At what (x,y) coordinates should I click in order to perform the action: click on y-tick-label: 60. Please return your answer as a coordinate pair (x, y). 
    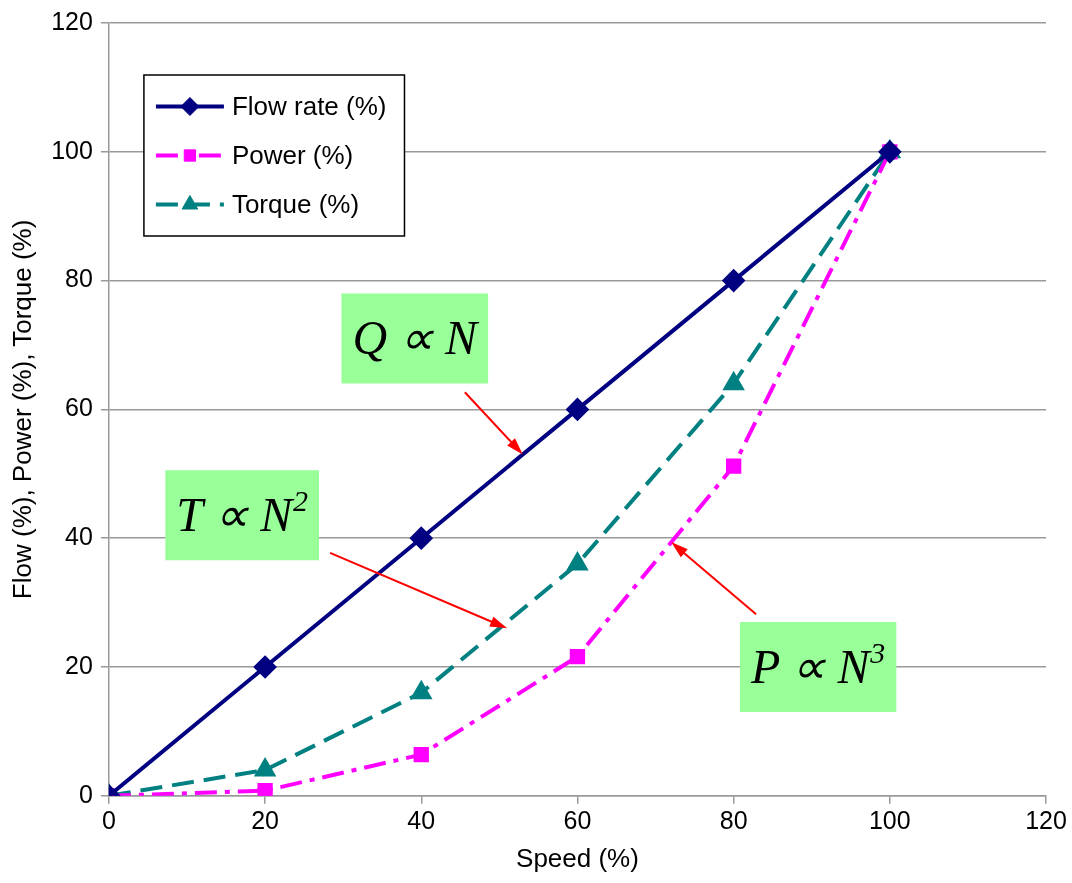
    Looking at the image, I should click on (79, 407).